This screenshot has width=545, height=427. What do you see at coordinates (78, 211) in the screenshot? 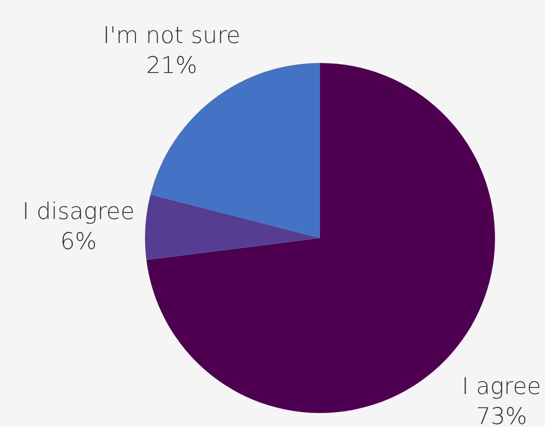
I see `slice-label: I disagree` at bounding box center [78, 211].